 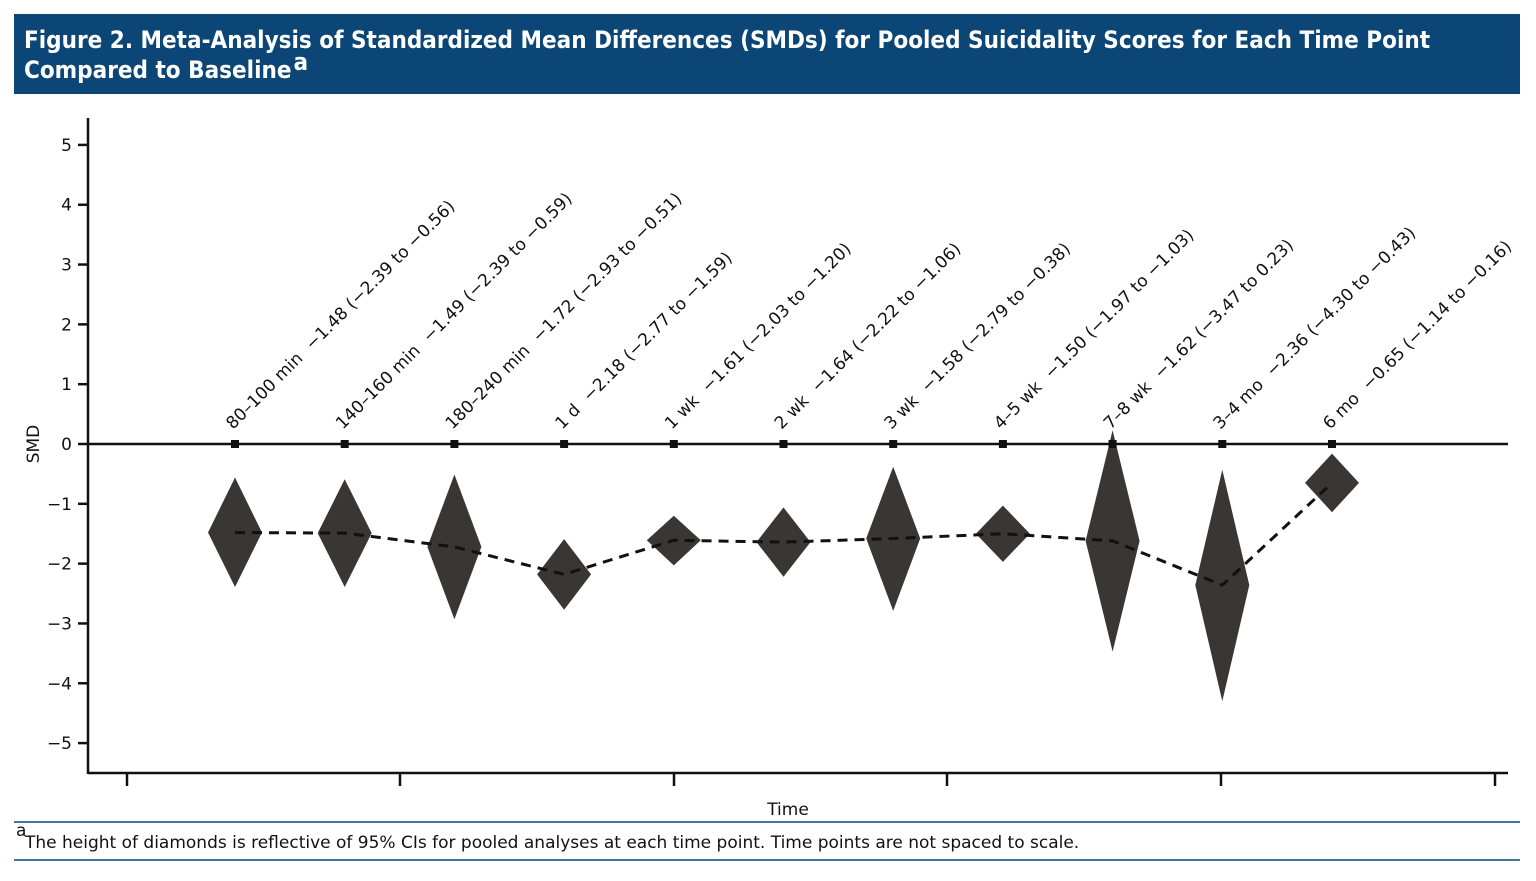 I want to click on category-label: 80–100 min, so click(x=264, y=391).